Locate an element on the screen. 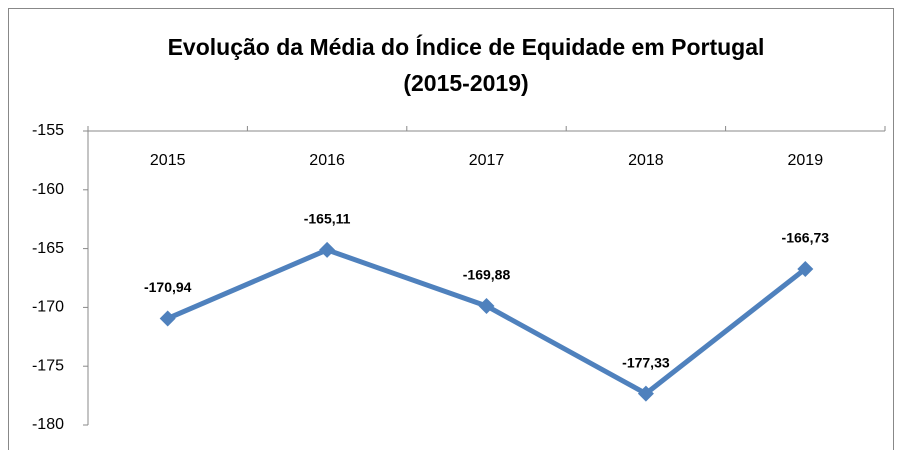 Image resolution: width=903 pixels, height=450 pixels. y-tick-label: -175 is located at coordinates (48, 365).